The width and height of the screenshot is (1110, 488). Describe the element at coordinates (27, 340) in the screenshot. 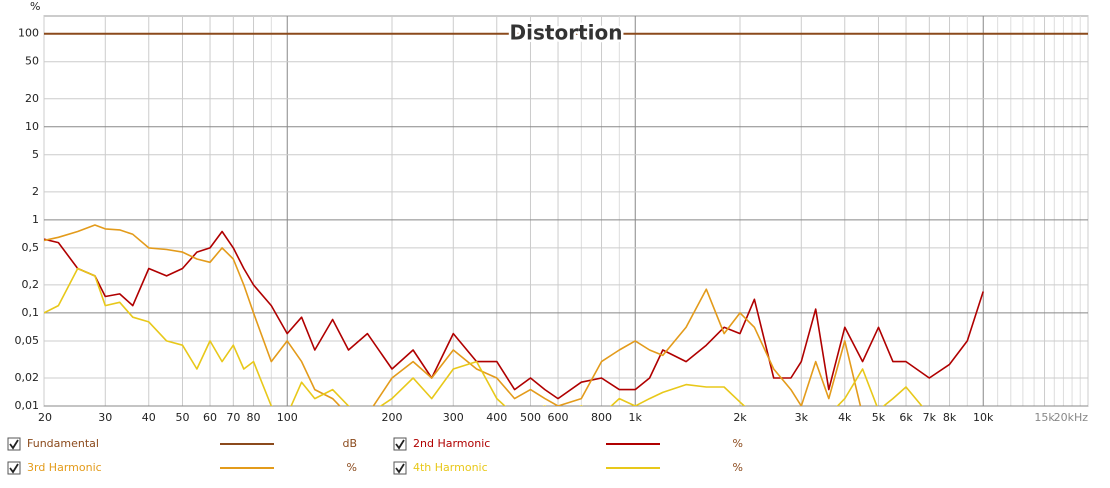

I see `y-tick-label: 0,05` at that location.